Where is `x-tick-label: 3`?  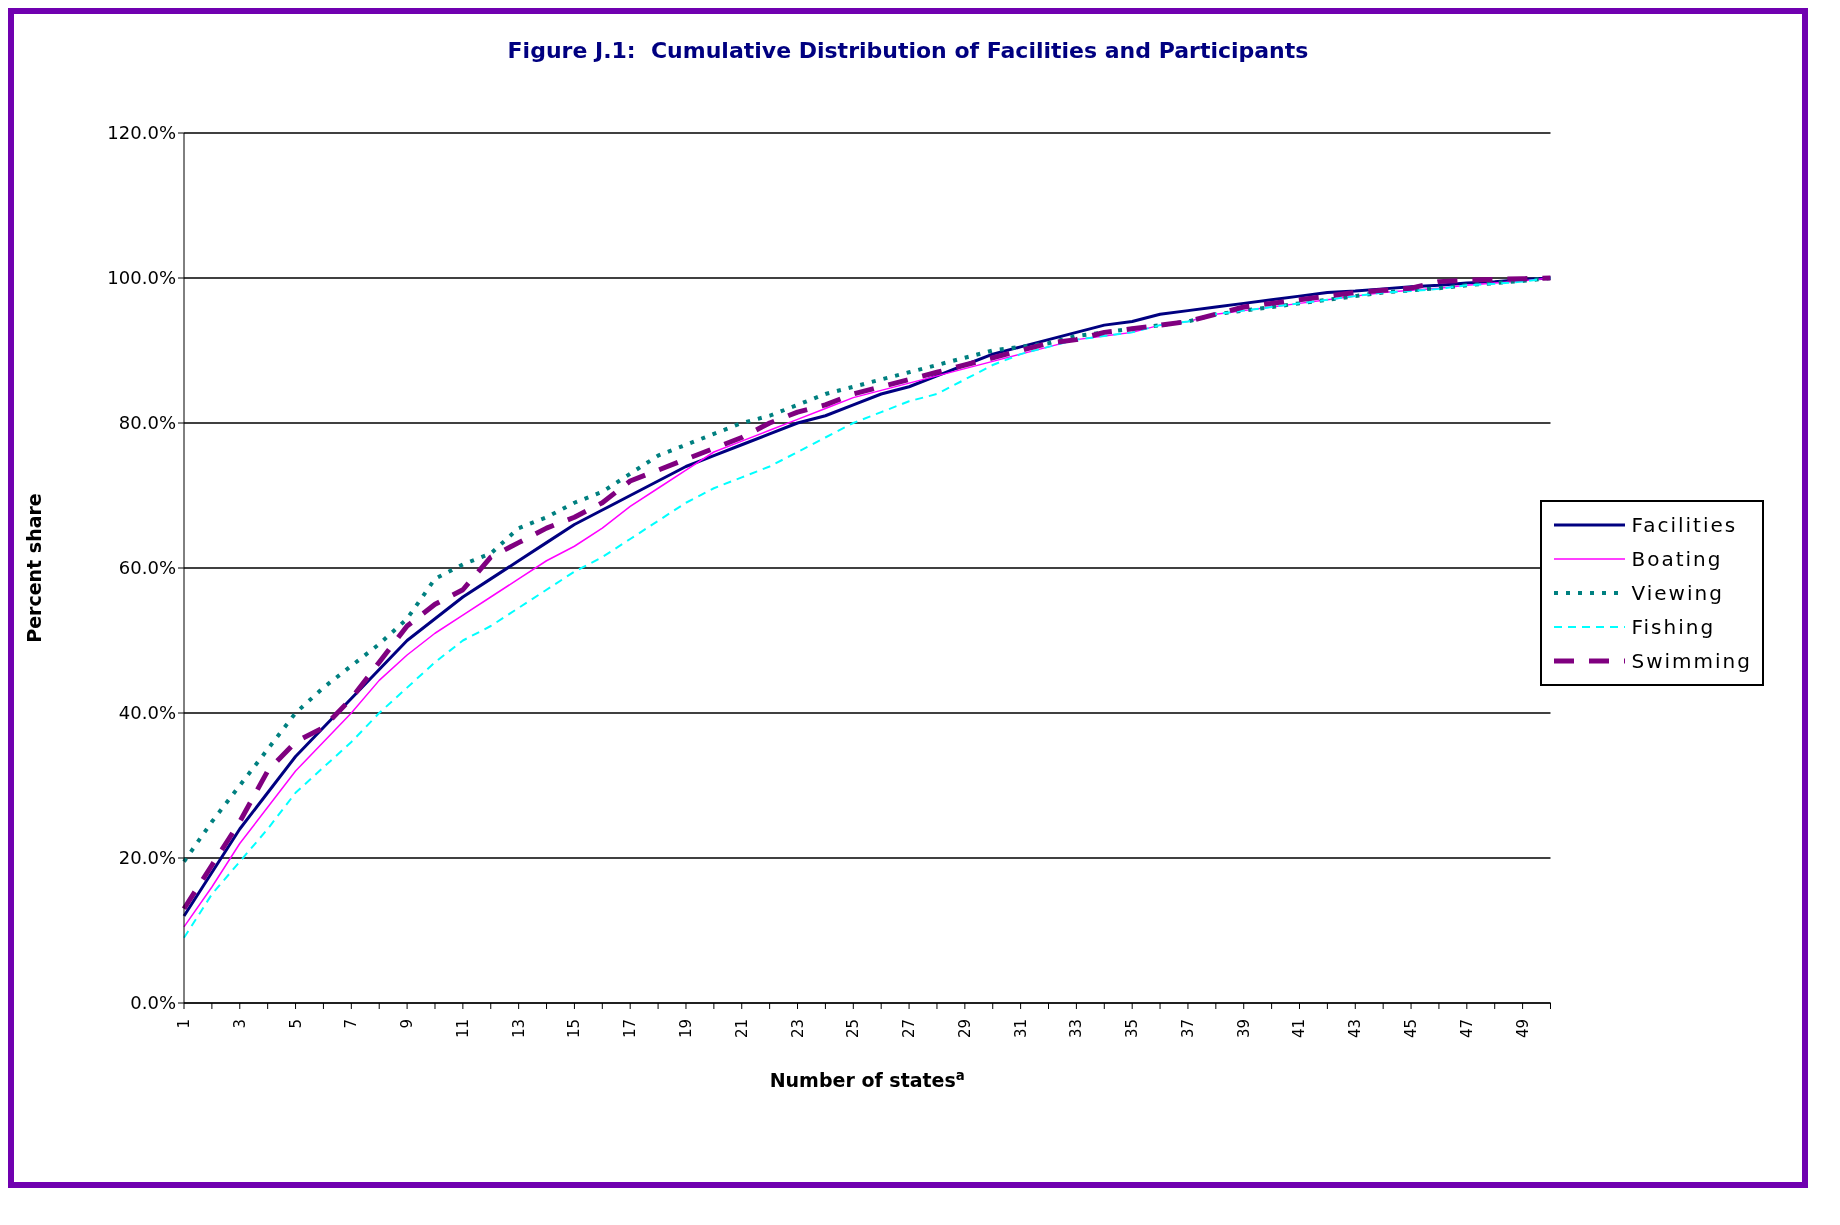
x-tick-label: 3 is located at coordinates (239, 1024).